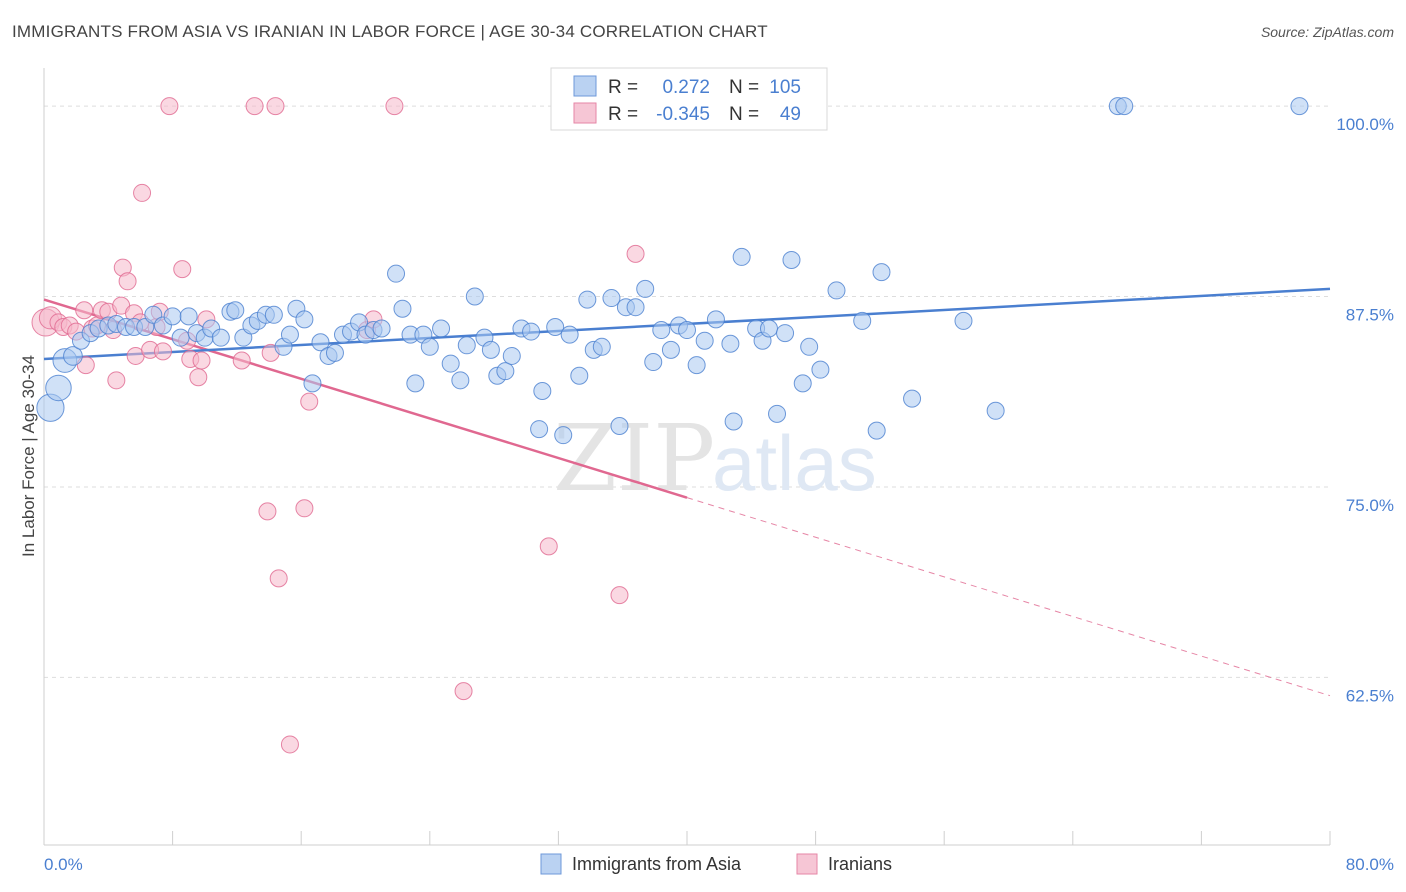 The image size is (1406, 892). I want to click on legend-swatch-blue, so click(585, 86).